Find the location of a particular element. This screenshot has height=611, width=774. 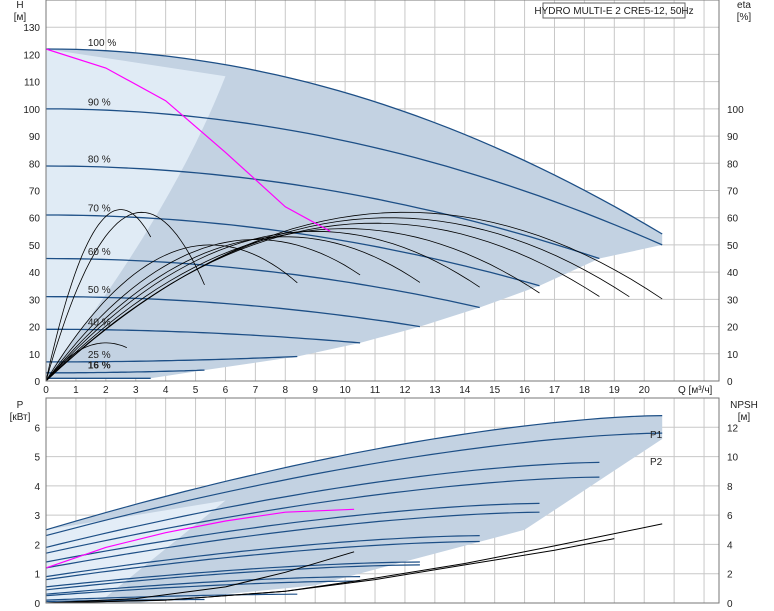

x-tick-label: 10 is located at coordinates (346, 390).